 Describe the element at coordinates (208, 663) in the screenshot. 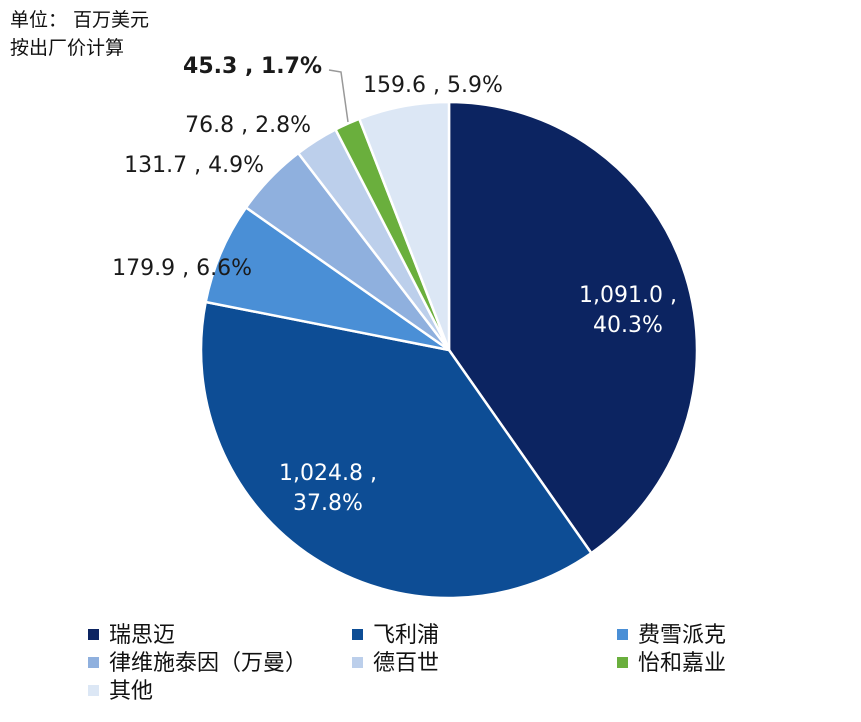

I see `legend-label: 律维施泰因（万曼）` at that location.